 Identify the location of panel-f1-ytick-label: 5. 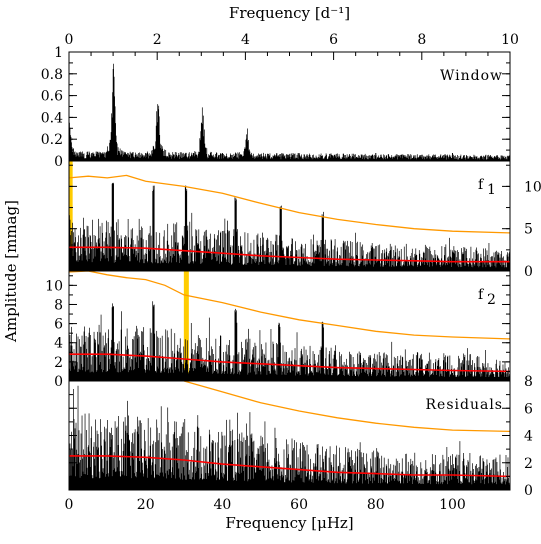
(528, 230).